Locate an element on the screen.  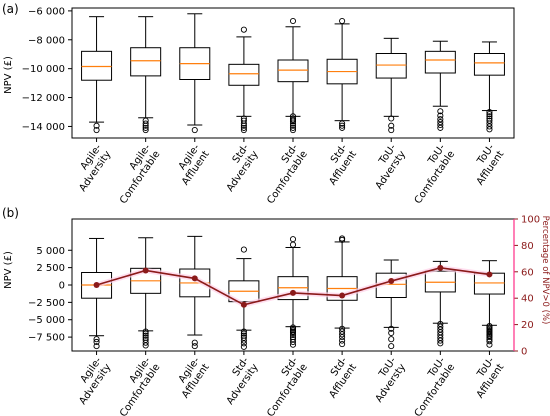
panel-b-yticks: −7 500 −5 000 −2 500 0 2 500 5 000 is located at coordinates (50, 295).